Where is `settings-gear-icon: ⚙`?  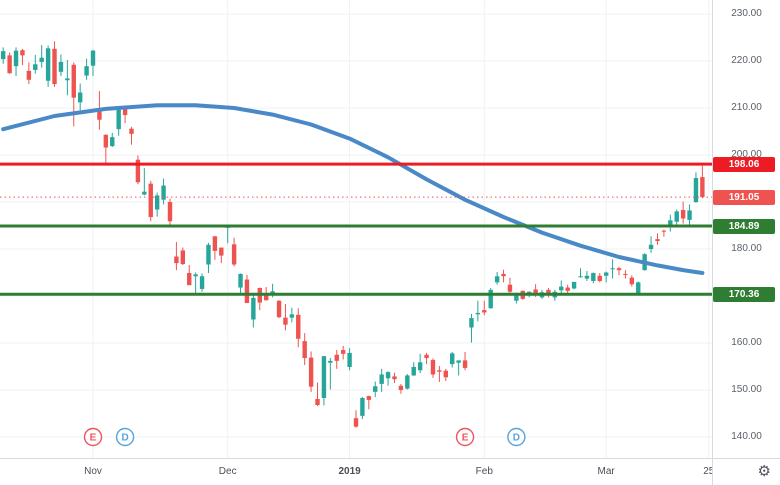
settings-gear-icon: ⚙ is located at coordinates (764, 471).